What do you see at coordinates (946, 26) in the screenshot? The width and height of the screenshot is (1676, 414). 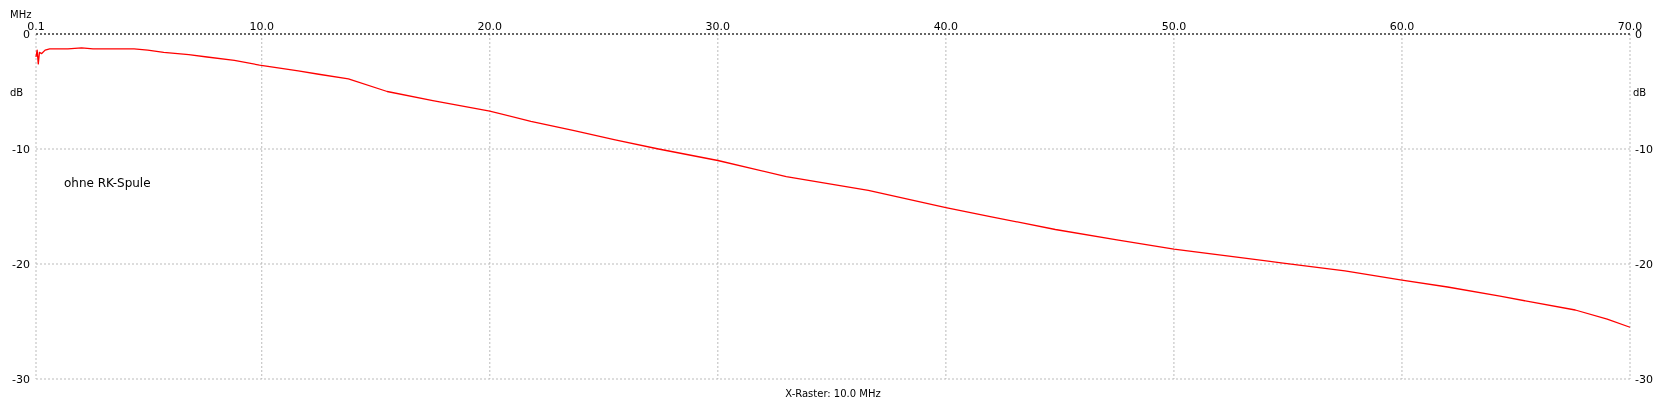 I see `x-tick-label: 40.0` at bounding box center [946, 26].